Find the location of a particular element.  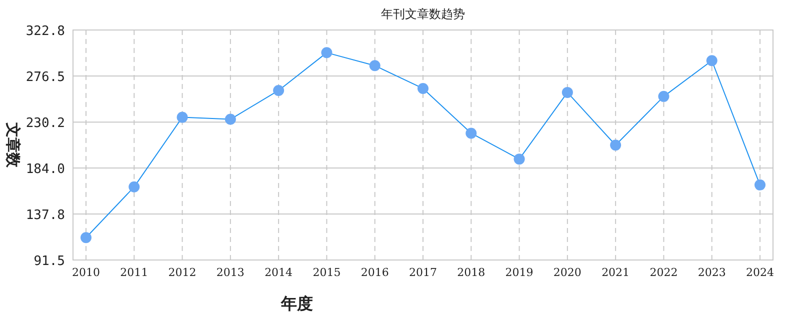

y-tick-label: 137.8 is located at coordinates (45, 215).